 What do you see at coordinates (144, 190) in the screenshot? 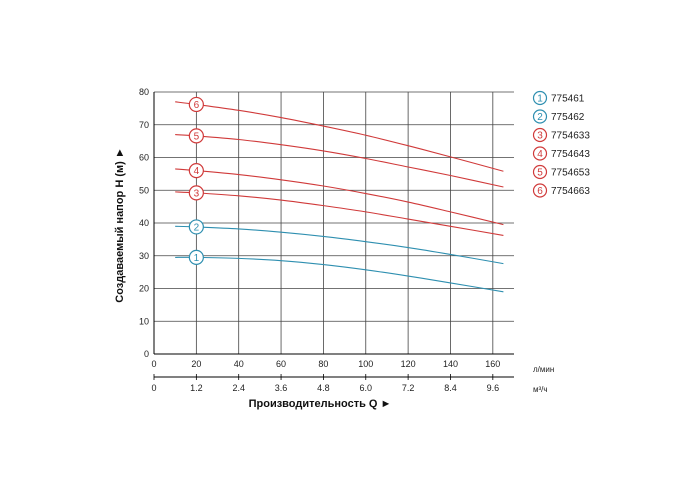
I see `y-tick-label: 50` at bounding box center [144, 190].